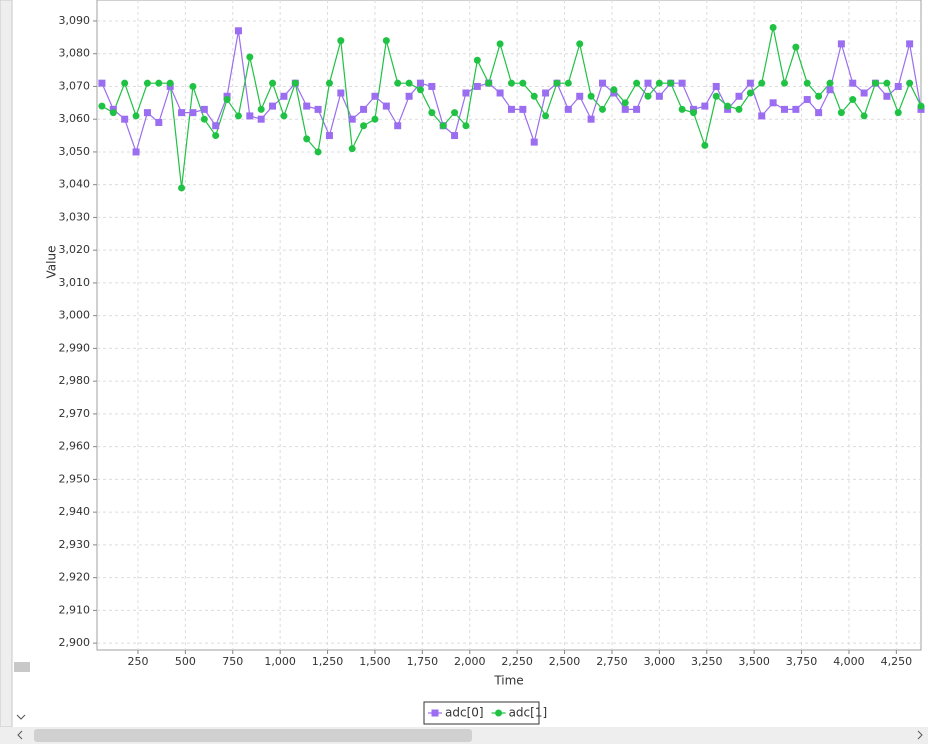 The width and height of the screenshot is (928, 744). I want to click on collapse-arrow, so click(21, 717).